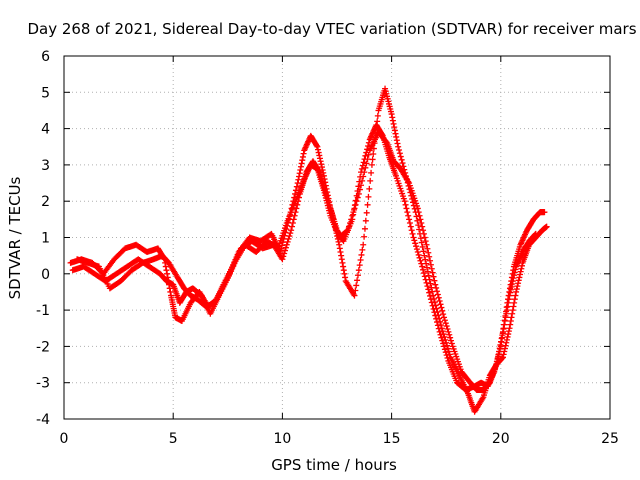 The image size is (640, 480). What do you see at coordinates (45, 57) in the screenshot?
I see `y-tick-label: 6` at bounding box center [45, 57].